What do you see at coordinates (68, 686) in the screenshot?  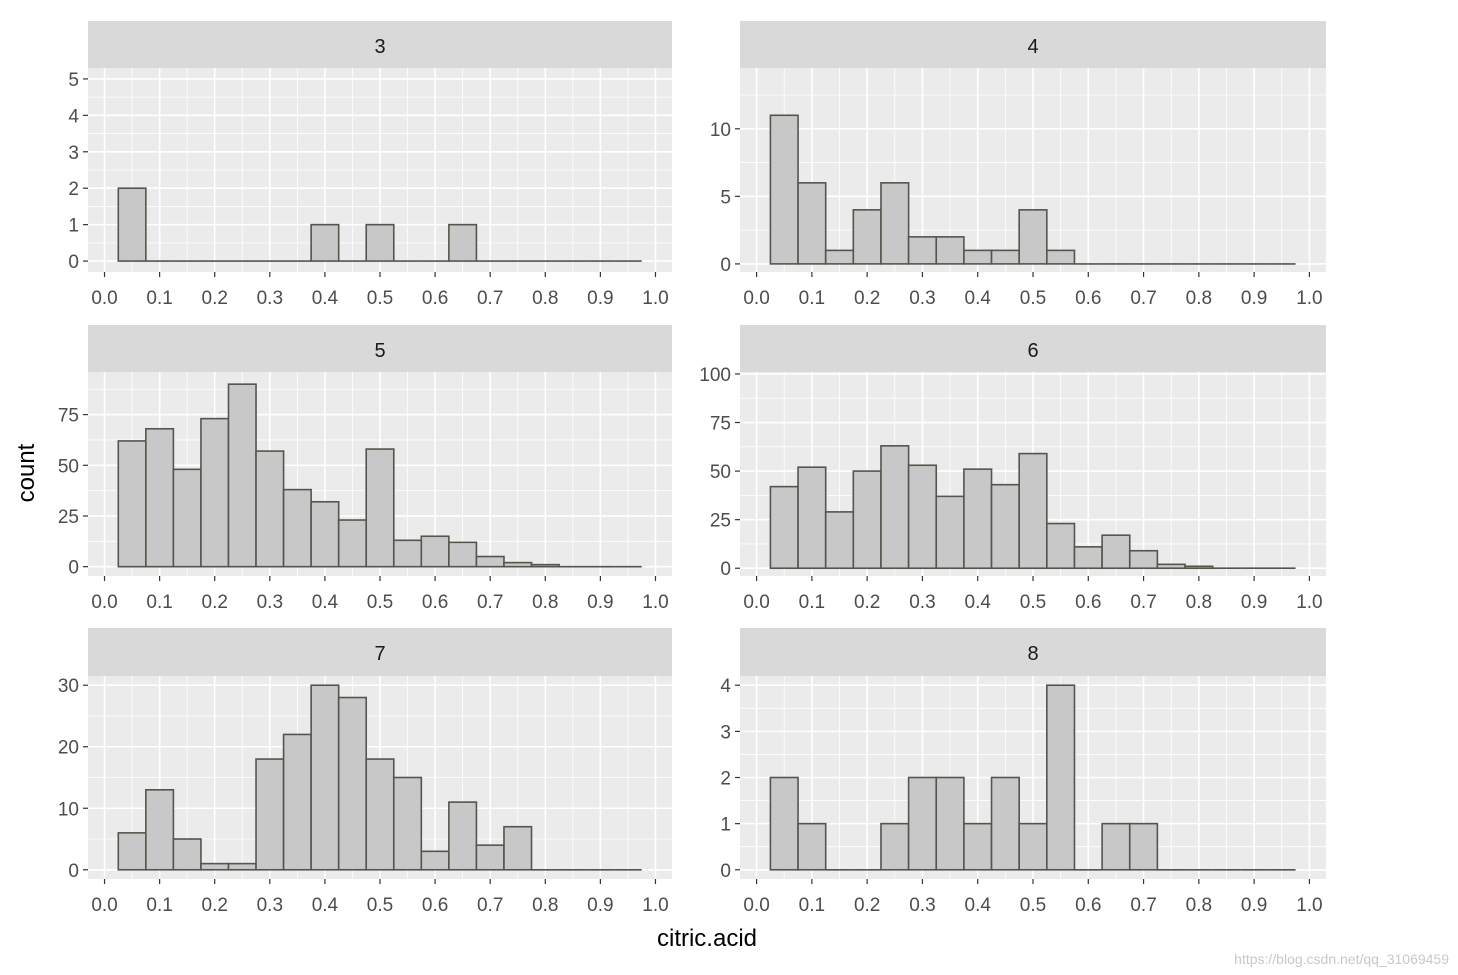 I see `y-tick-label: 30` at bounding box center [68, 686].